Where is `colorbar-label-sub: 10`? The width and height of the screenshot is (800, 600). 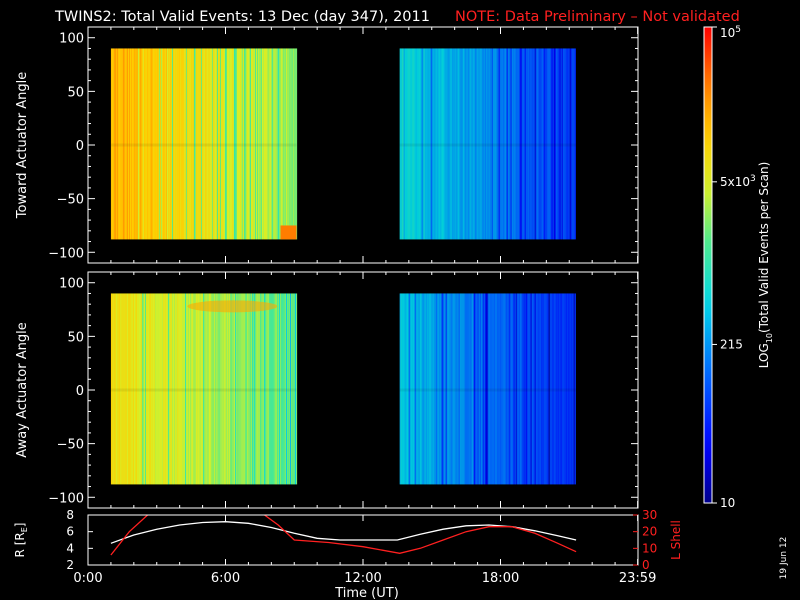
colorbar-label-sub: 10 is located at coordinates (769, 338).